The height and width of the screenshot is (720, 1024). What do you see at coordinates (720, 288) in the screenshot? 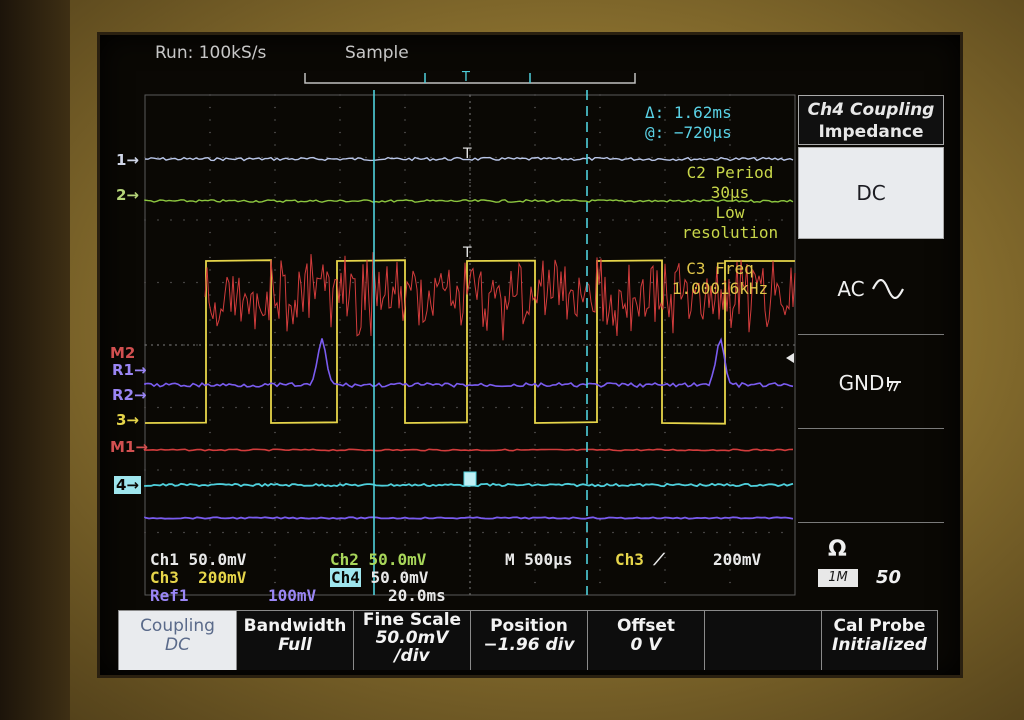
I see `c3-freq-value: 1.00016kHz` at bounding box center [720, 288].